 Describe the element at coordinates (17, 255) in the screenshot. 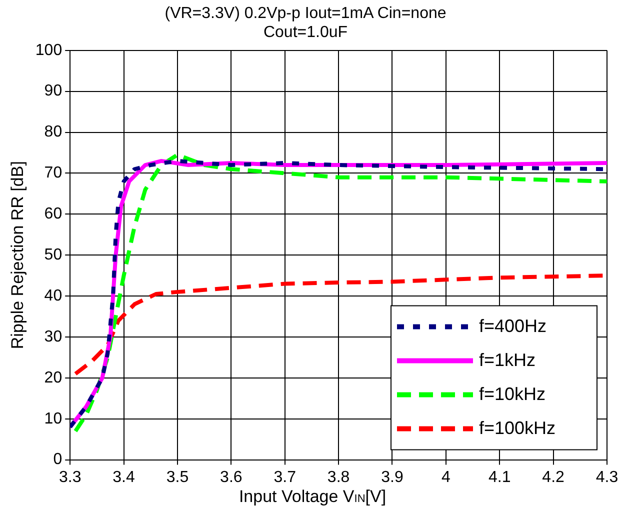

I see `y-axis-title: Ripple Rejection RR [dB]` at that location.